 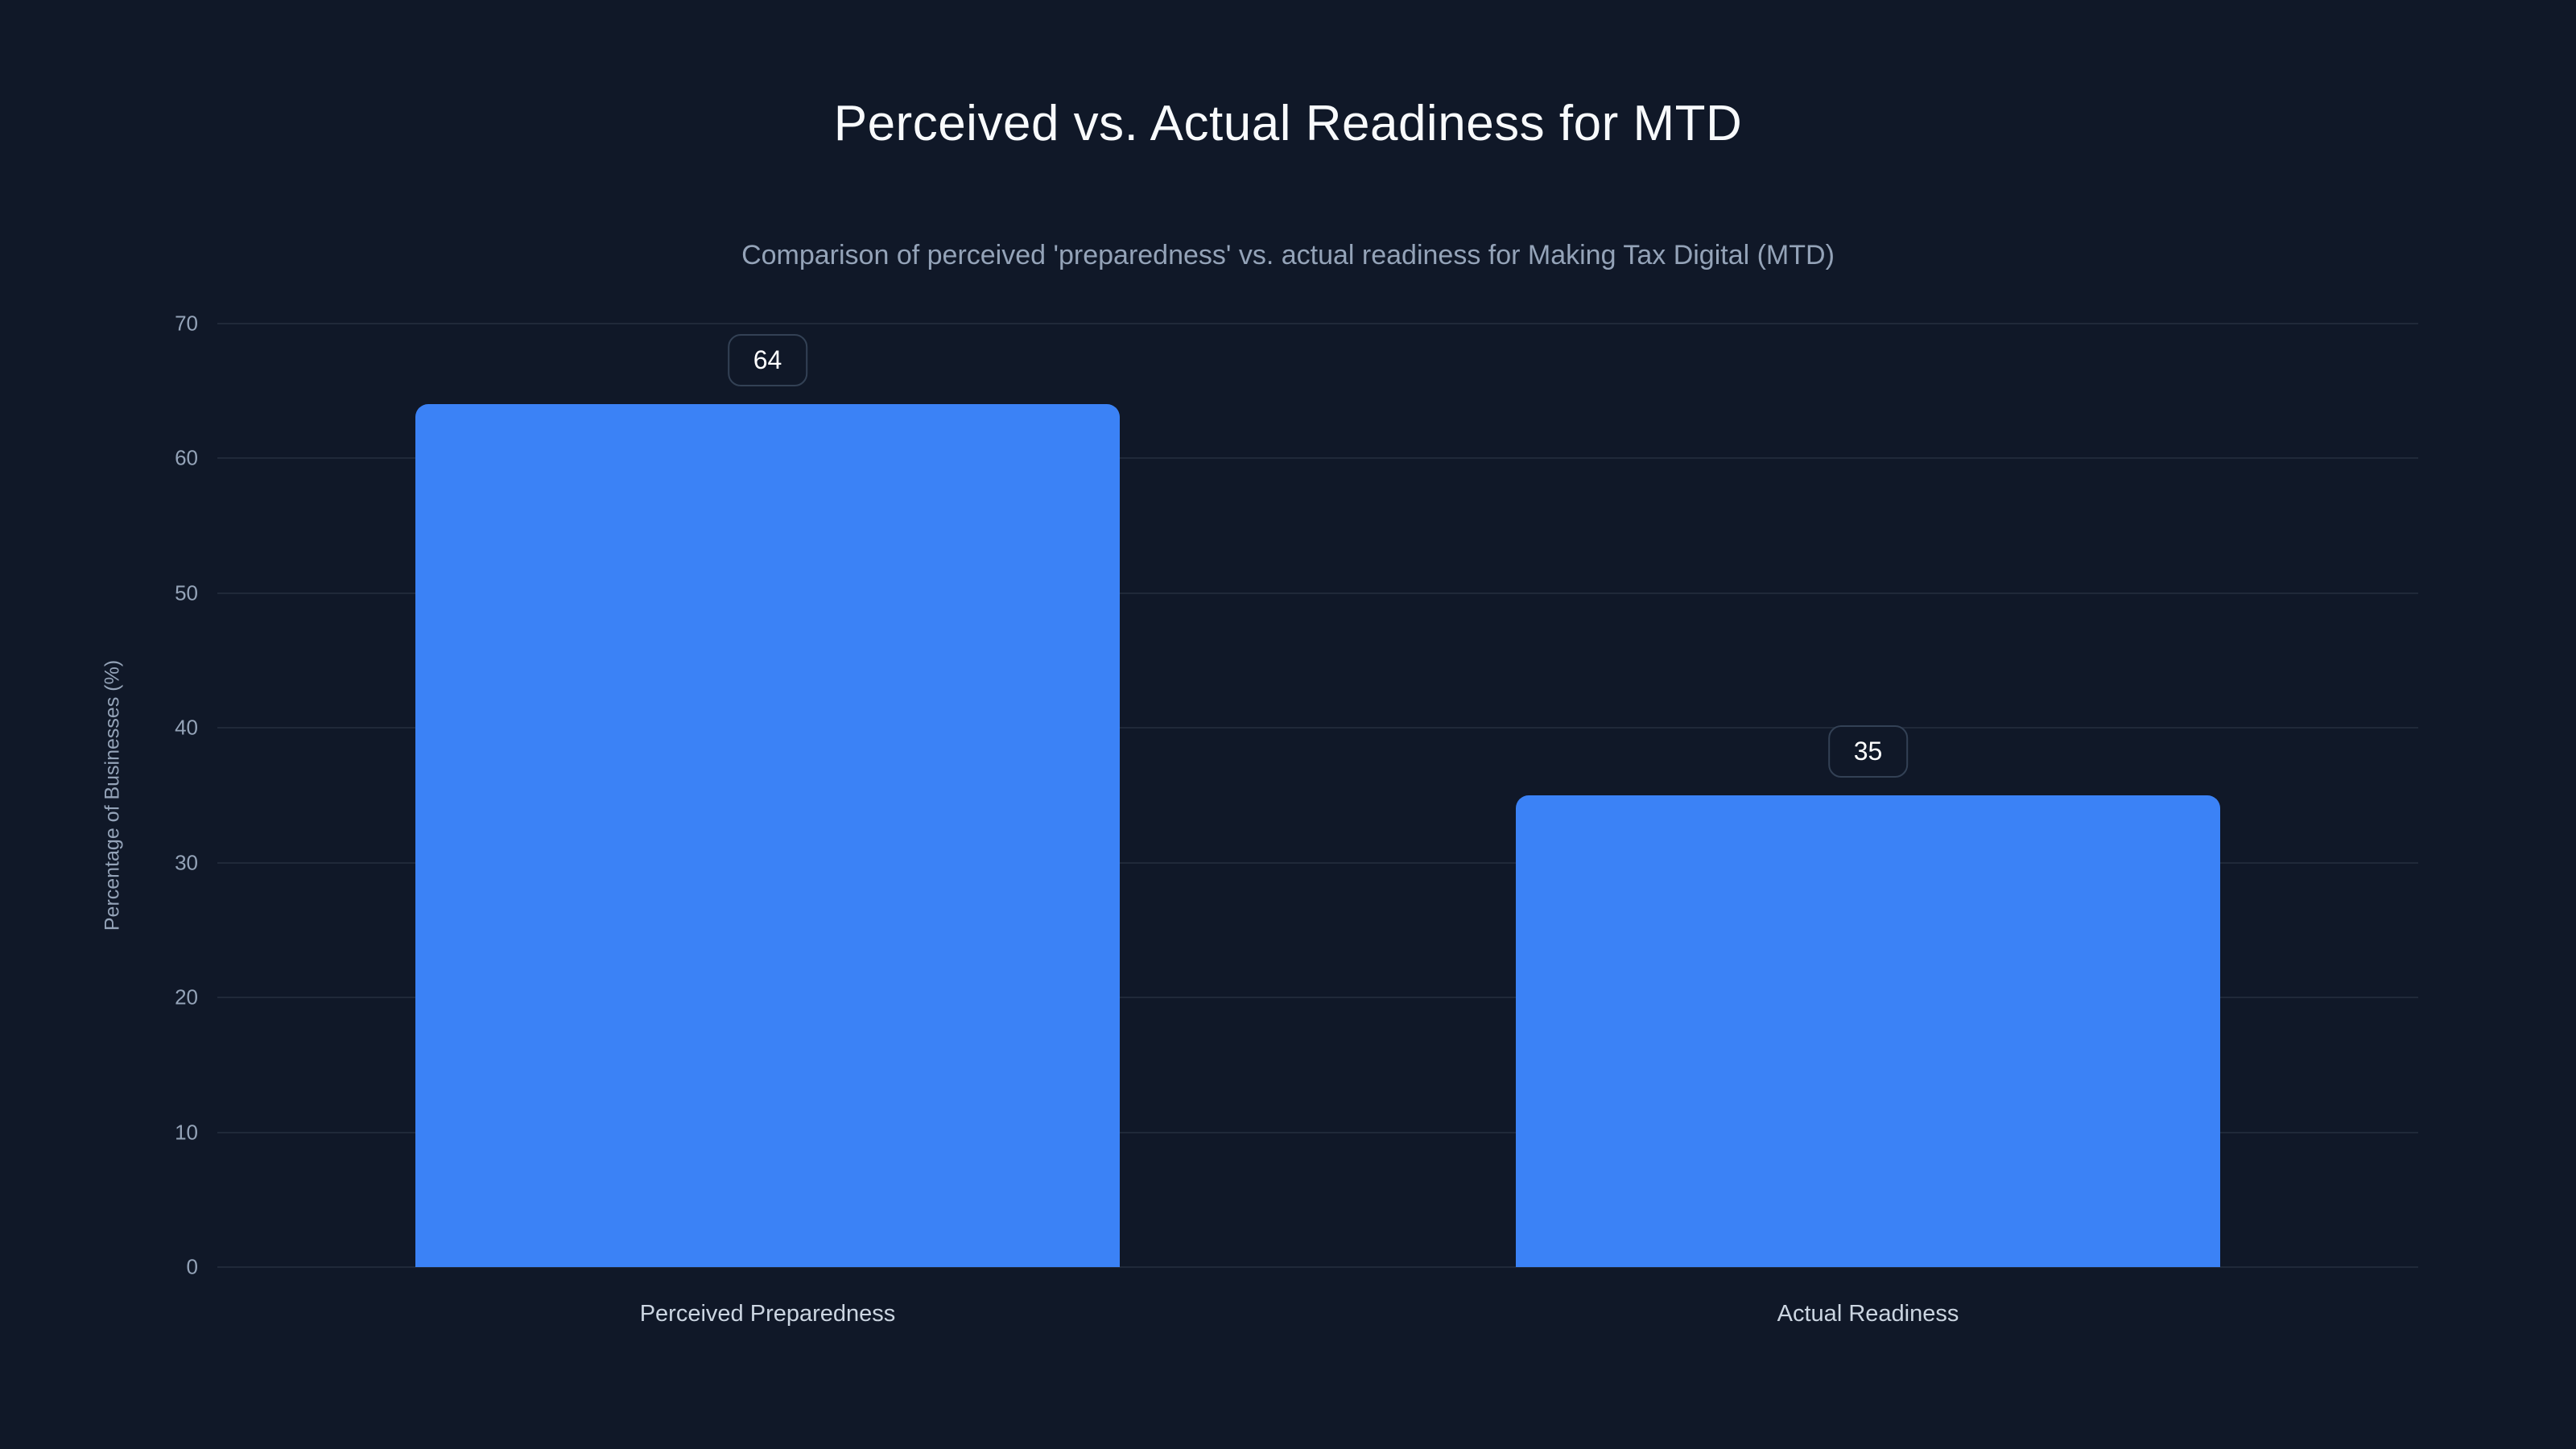 What do you see at coordinates (1868, 1314) in the screenshot?
I see `x-axis-label: Actual Readiness` at bounding box center [1868, 1314].